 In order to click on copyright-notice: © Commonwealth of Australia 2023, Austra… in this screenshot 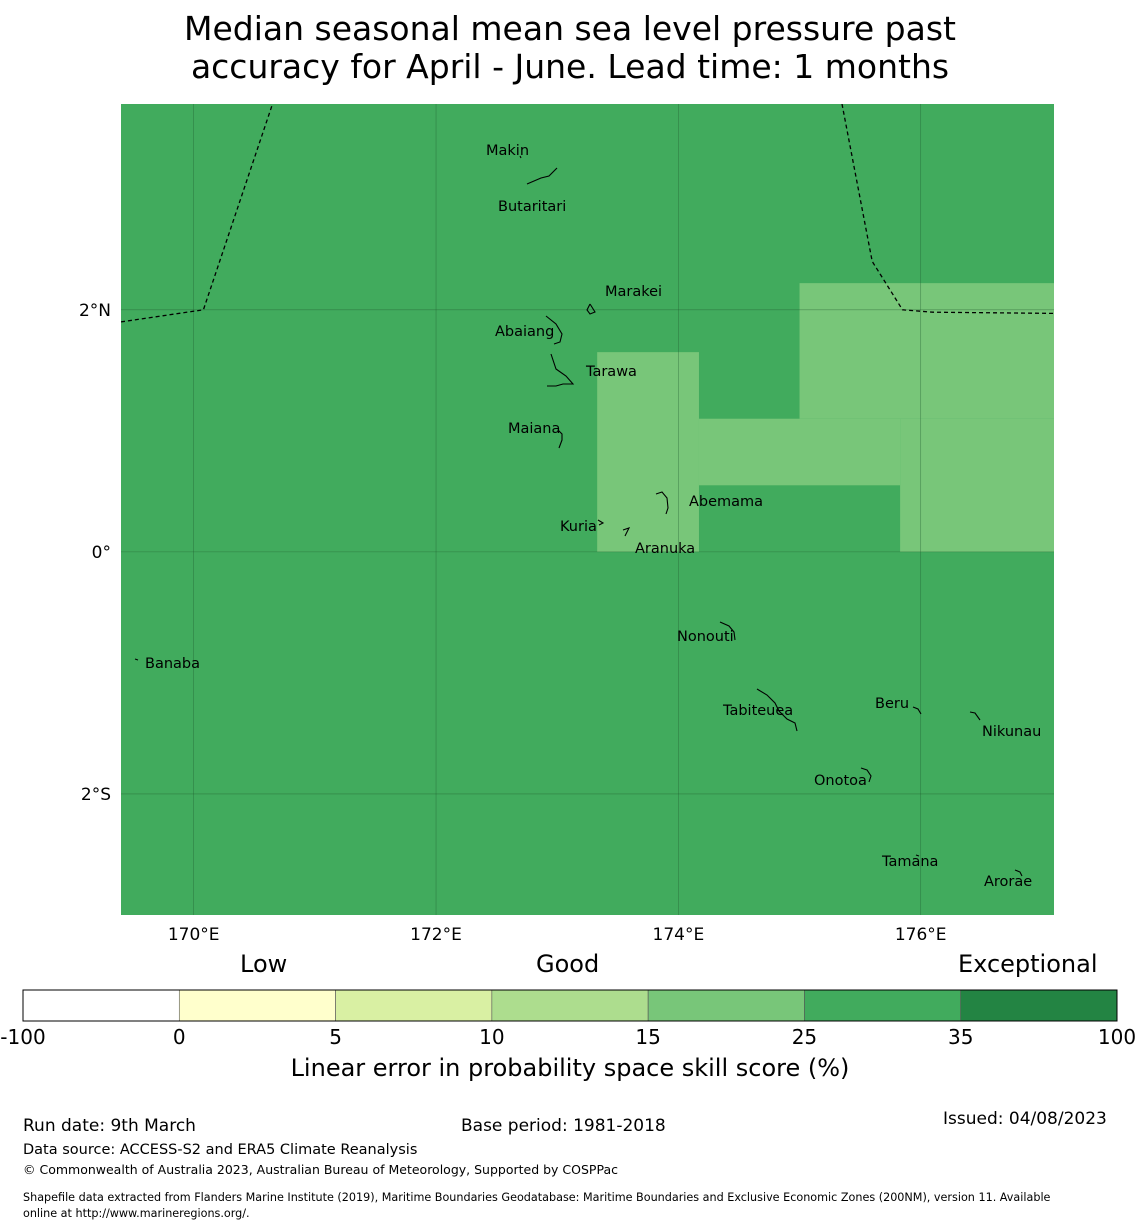, I will do `click(320, 1169)`.